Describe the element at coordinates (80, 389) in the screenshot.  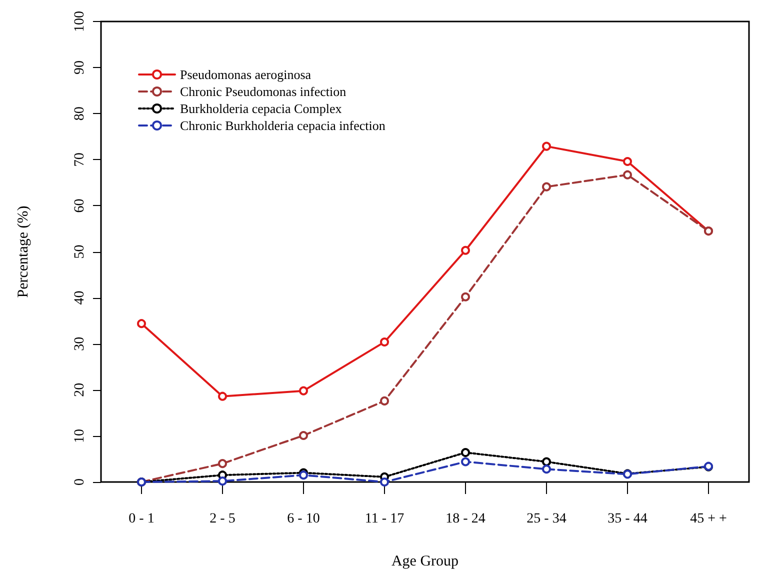
I see `y-tick-label: 20` at that location.